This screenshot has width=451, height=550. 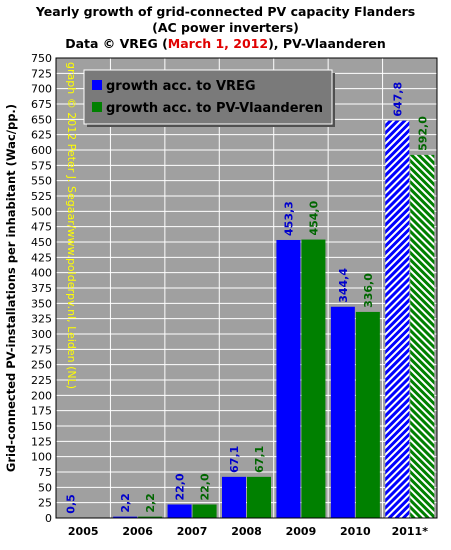 I want to click on legend-label: growth acc. to VREG, so click(x=181, y=86).